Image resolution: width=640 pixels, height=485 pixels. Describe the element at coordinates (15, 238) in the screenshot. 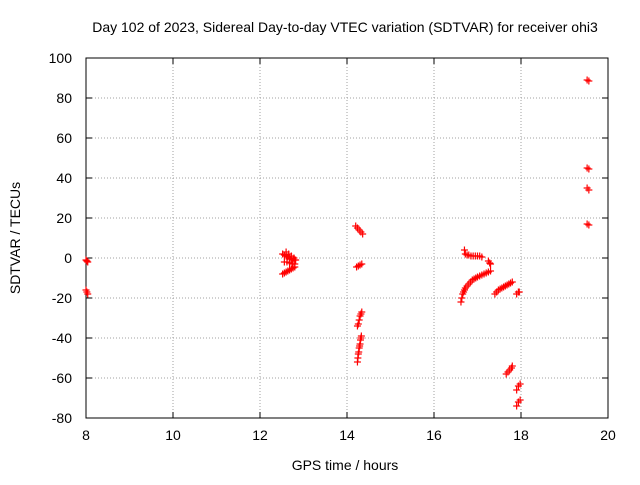

I see `y-axis-label: SDTVAR / TECUs` at that location.